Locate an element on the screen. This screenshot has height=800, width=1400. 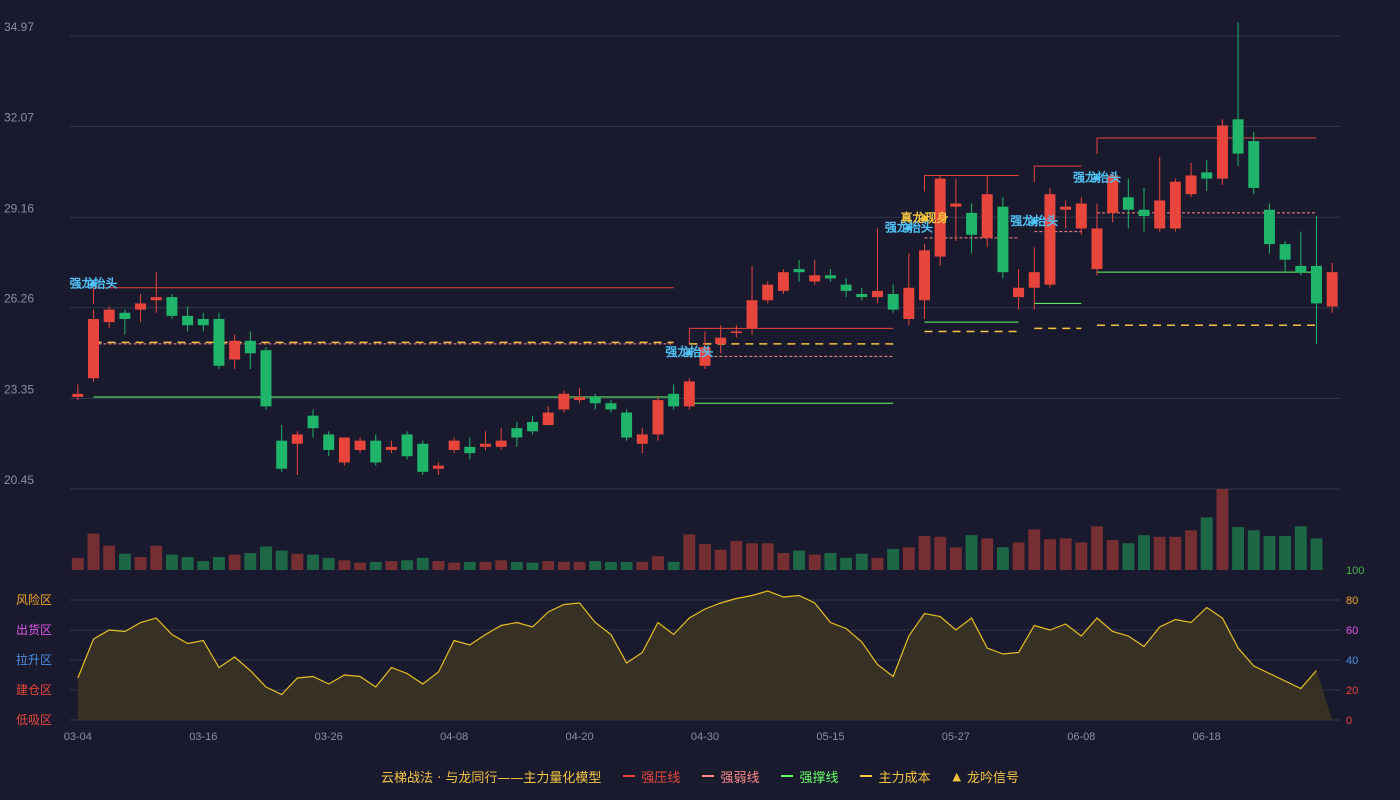
osc-tick-label: 80 is located at coordinates (1352, 601).